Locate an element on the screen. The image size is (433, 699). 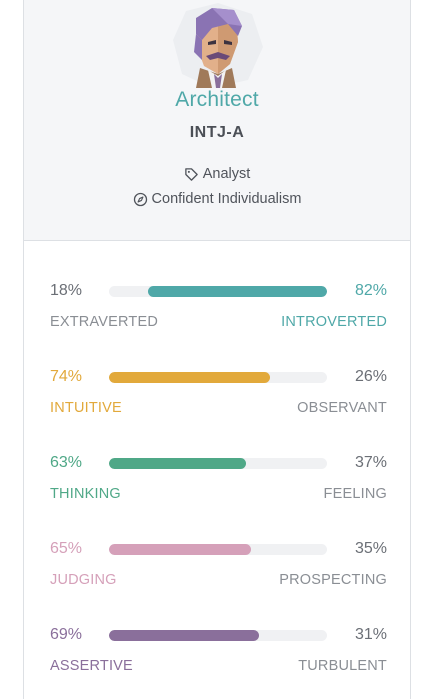
role-label: Analyst is located at coordinates (226, 174).